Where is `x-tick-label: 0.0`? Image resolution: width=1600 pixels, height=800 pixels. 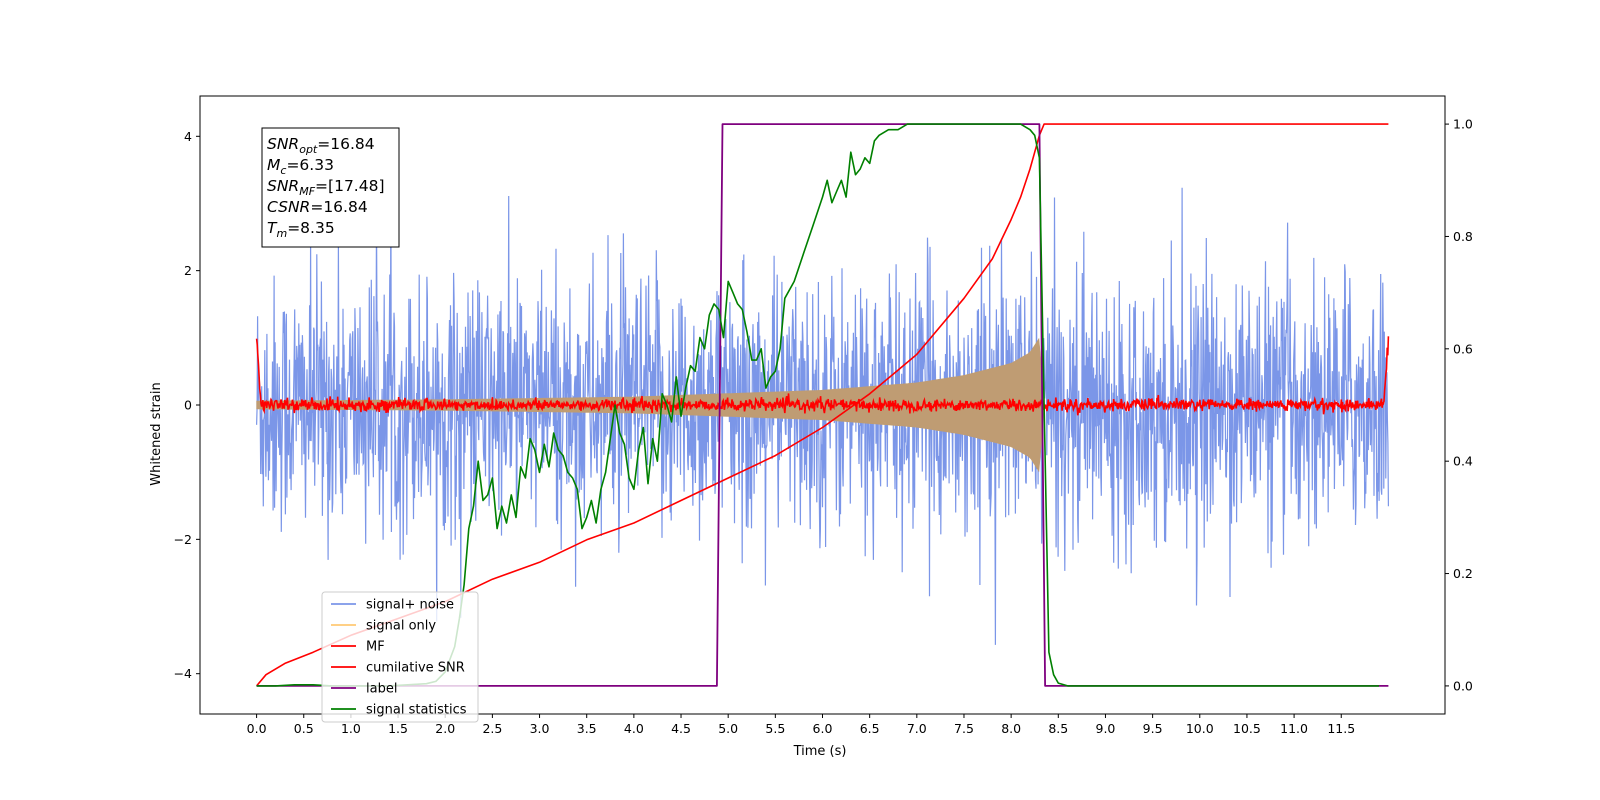
x-tick-label: 0.0 is located at coordinates (257, 728).